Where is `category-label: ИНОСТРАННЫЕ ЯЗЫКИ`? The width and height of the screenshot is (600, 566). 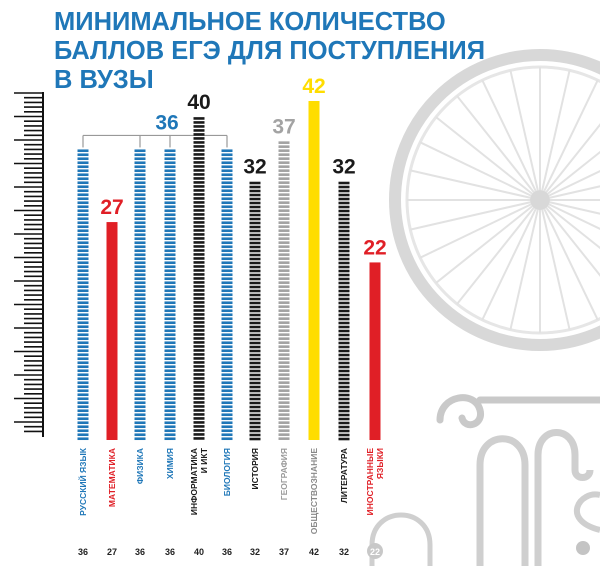
category-label: ИНОСТРАННЫЕ ЯЗЫКИ is located at coordinates (375, 482).